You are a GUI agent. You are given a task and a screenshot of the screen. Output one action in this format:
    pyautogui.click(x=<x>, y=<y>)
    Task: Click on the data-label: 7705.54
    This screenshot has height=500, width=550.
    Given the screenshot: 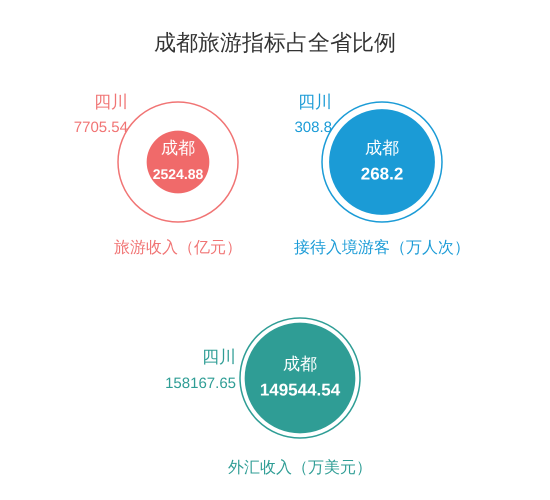 What is the action you would take?
    pyautogui.click(x=101, y=127)
    